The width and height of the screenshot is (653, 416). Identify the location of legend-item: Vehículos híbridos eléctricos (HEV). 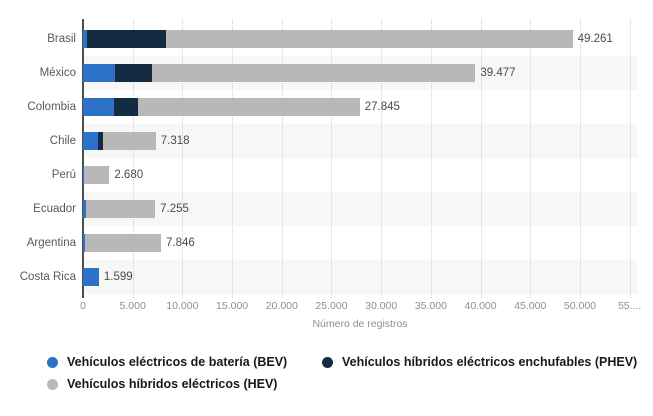
(162, 384).